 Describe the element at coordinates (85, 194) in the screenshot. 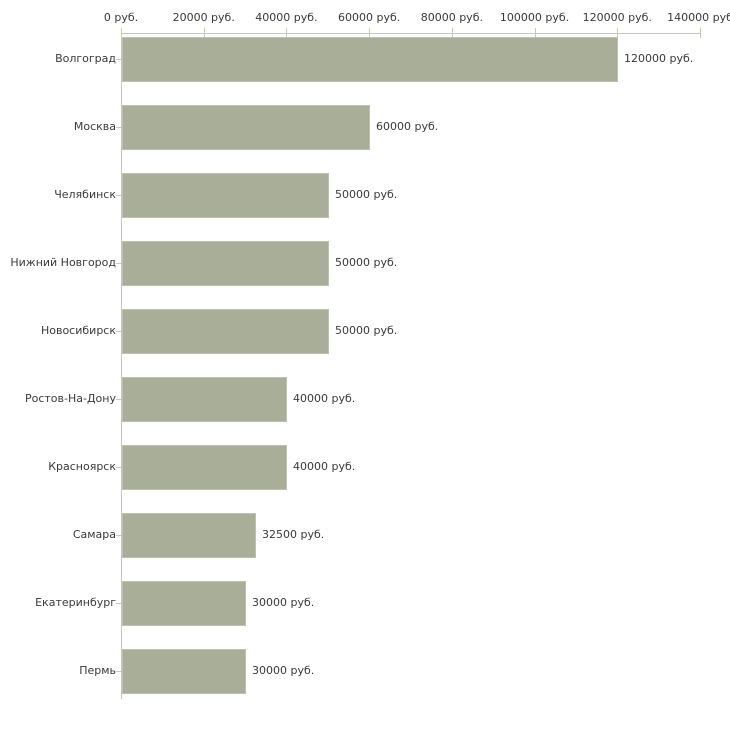

I see `category-label: Челябинск` at that location.